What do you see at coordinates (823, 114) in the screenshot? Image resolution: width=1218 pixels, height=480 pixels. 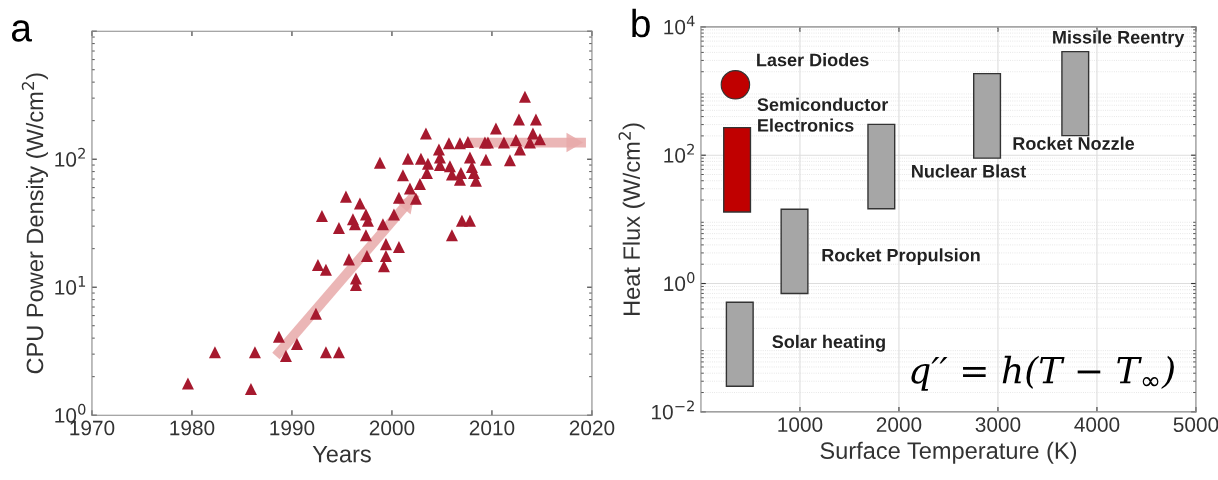 I see `annotation: Semiconductor Electronics` at bounding box center [823, 114].